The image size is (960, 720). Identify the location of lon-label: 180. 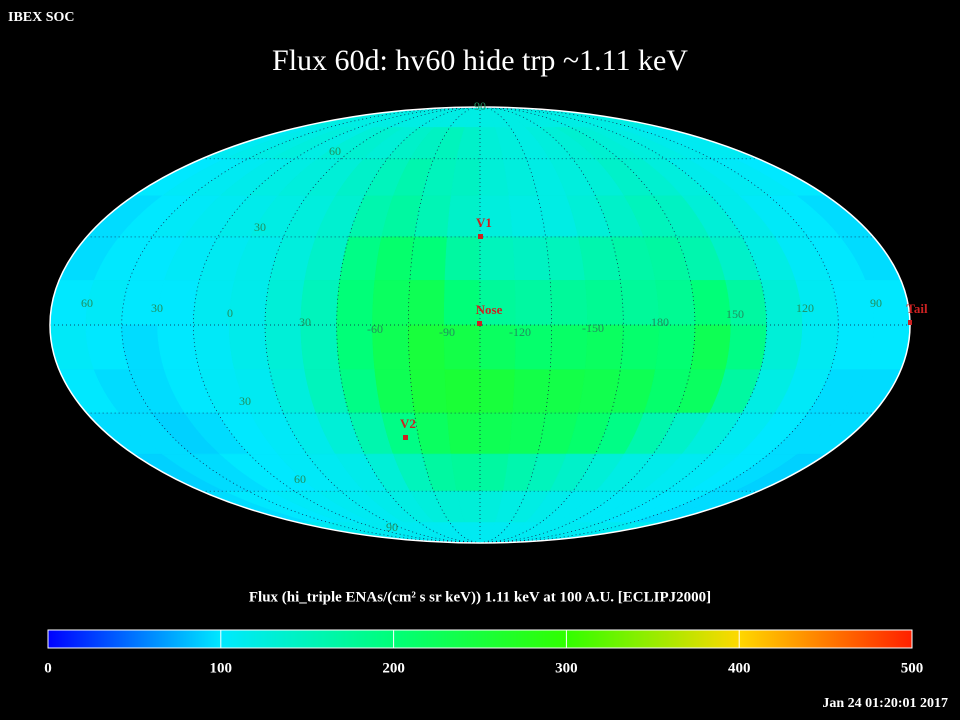
(660, 322).